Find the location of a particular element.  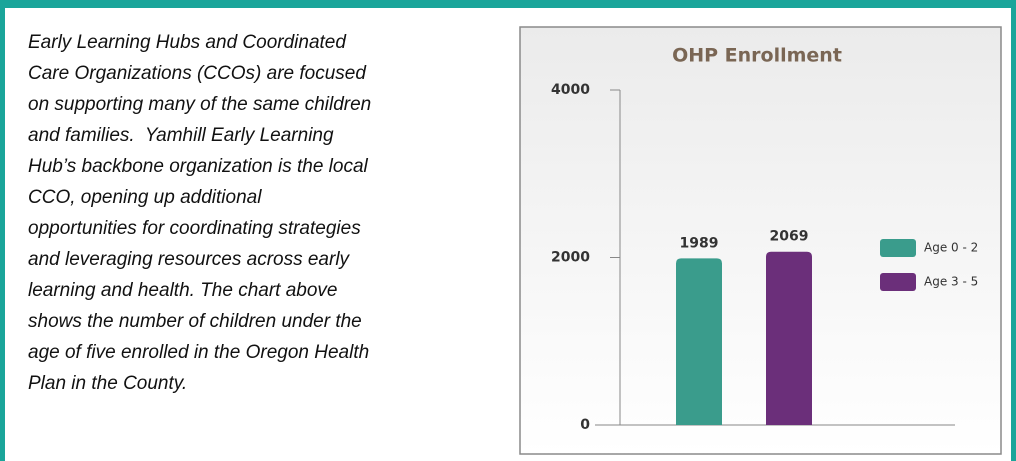

legend-label: Age 0 - 2 is located at coordinates (951, 248).